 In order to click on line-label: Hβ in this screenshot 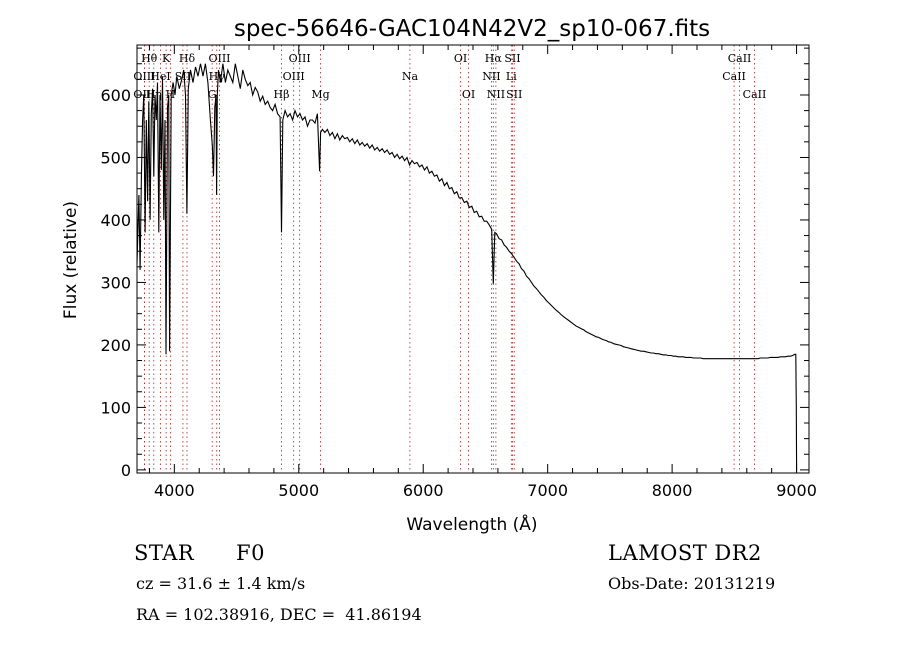, I will do `click(282, 94)`.